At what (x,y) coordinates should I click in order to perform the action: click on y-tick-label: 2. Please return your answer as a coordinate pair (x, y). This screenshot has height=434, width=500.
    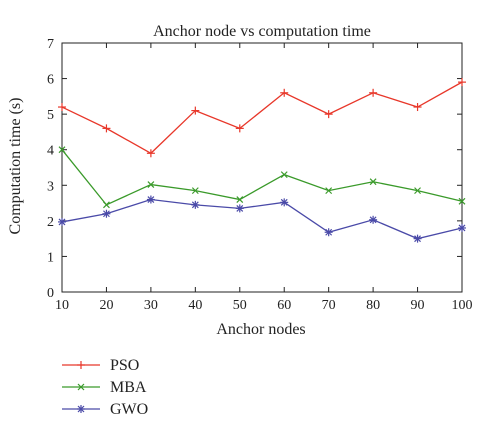
    Looking at the image, I should click on (50, 222).